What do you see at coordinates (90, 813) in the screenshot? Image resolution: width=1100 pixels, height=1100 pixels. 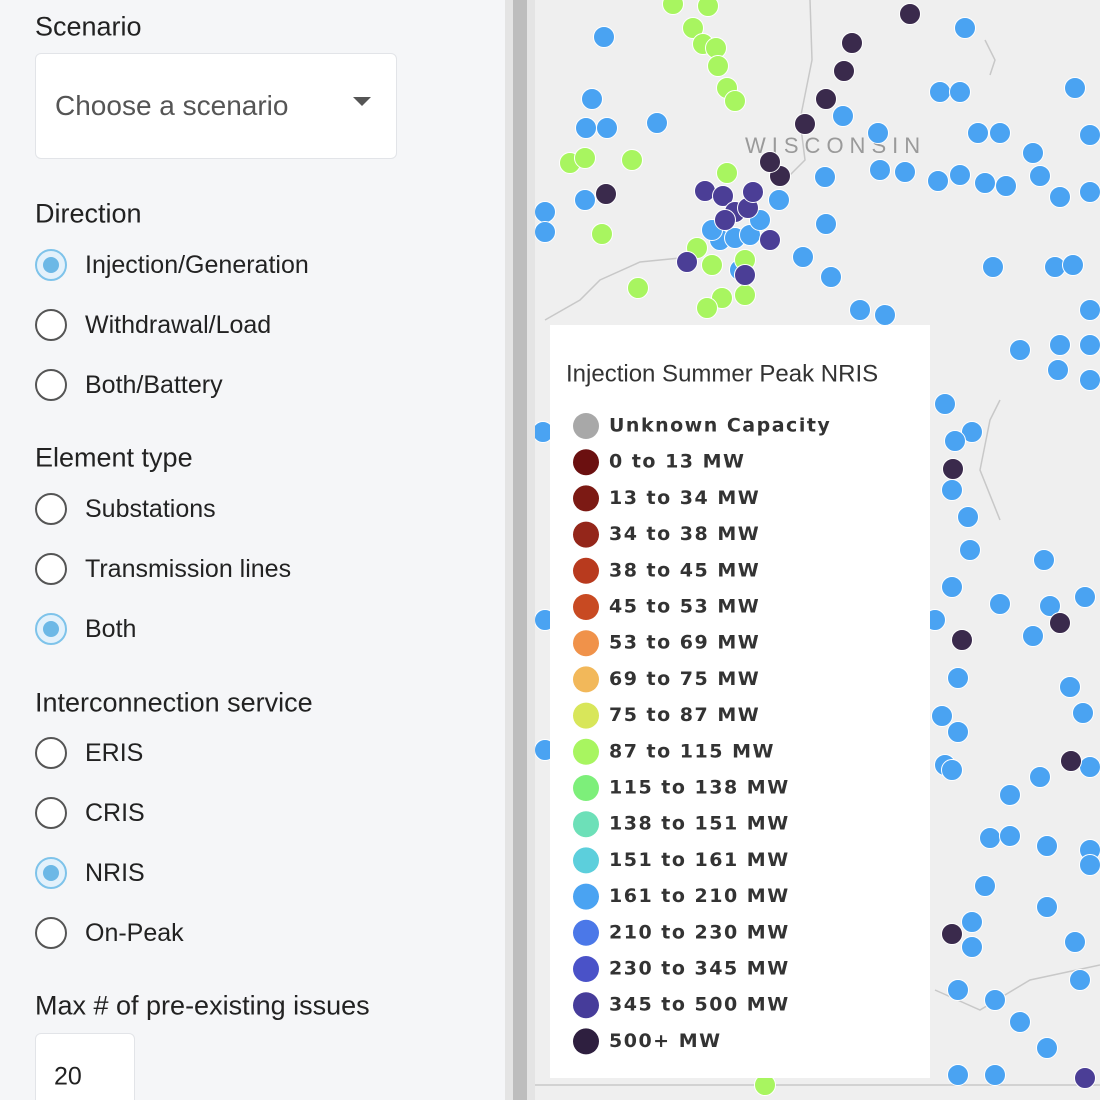 I see `radio-option: CRIS` at bounding box center [90, 813].